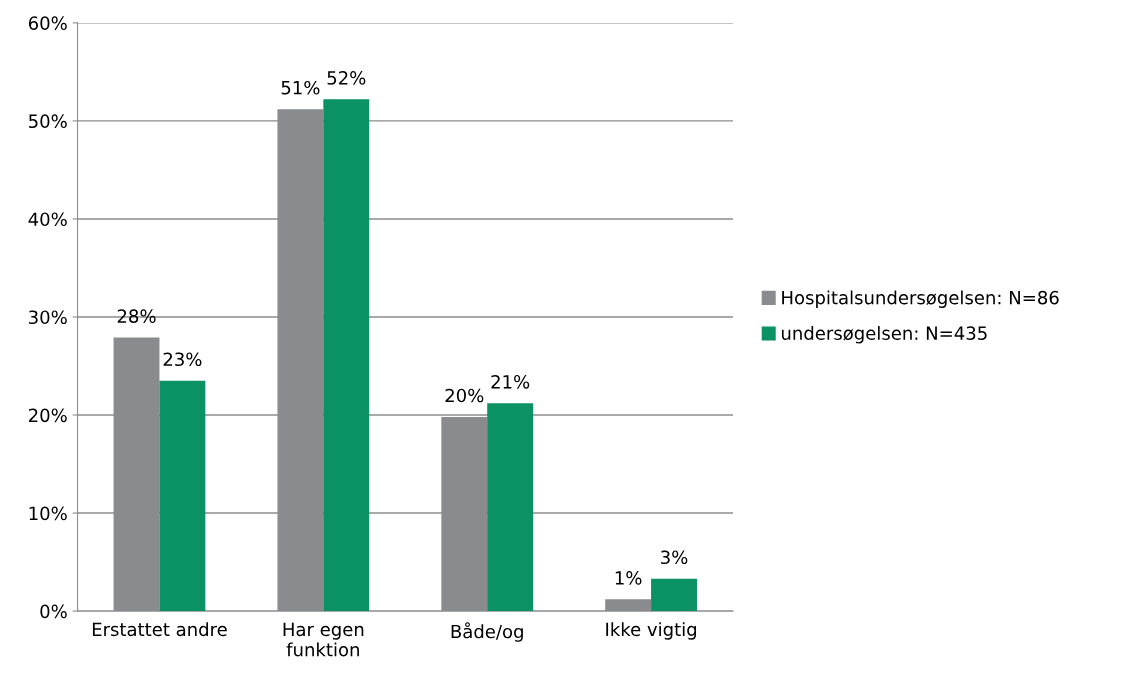 This screenshot has height=673, width=1140. Describe the element at coordinates (47, 23) in the screenshot. I see `y-tick-label: 60%` at that location.